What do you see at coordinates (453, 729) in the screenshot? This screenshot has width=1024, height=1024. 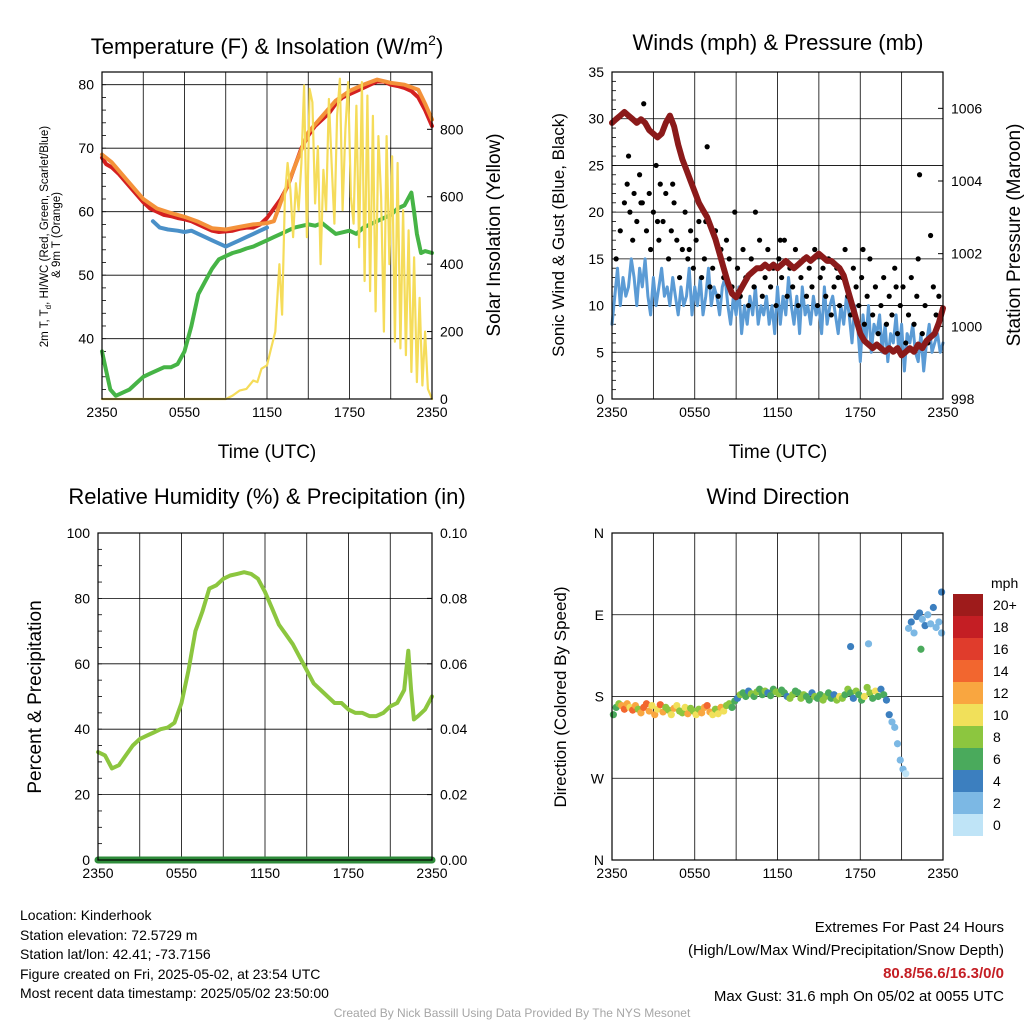 I see `y2-tick-label: 0.04` at bounding box center [453, 729].